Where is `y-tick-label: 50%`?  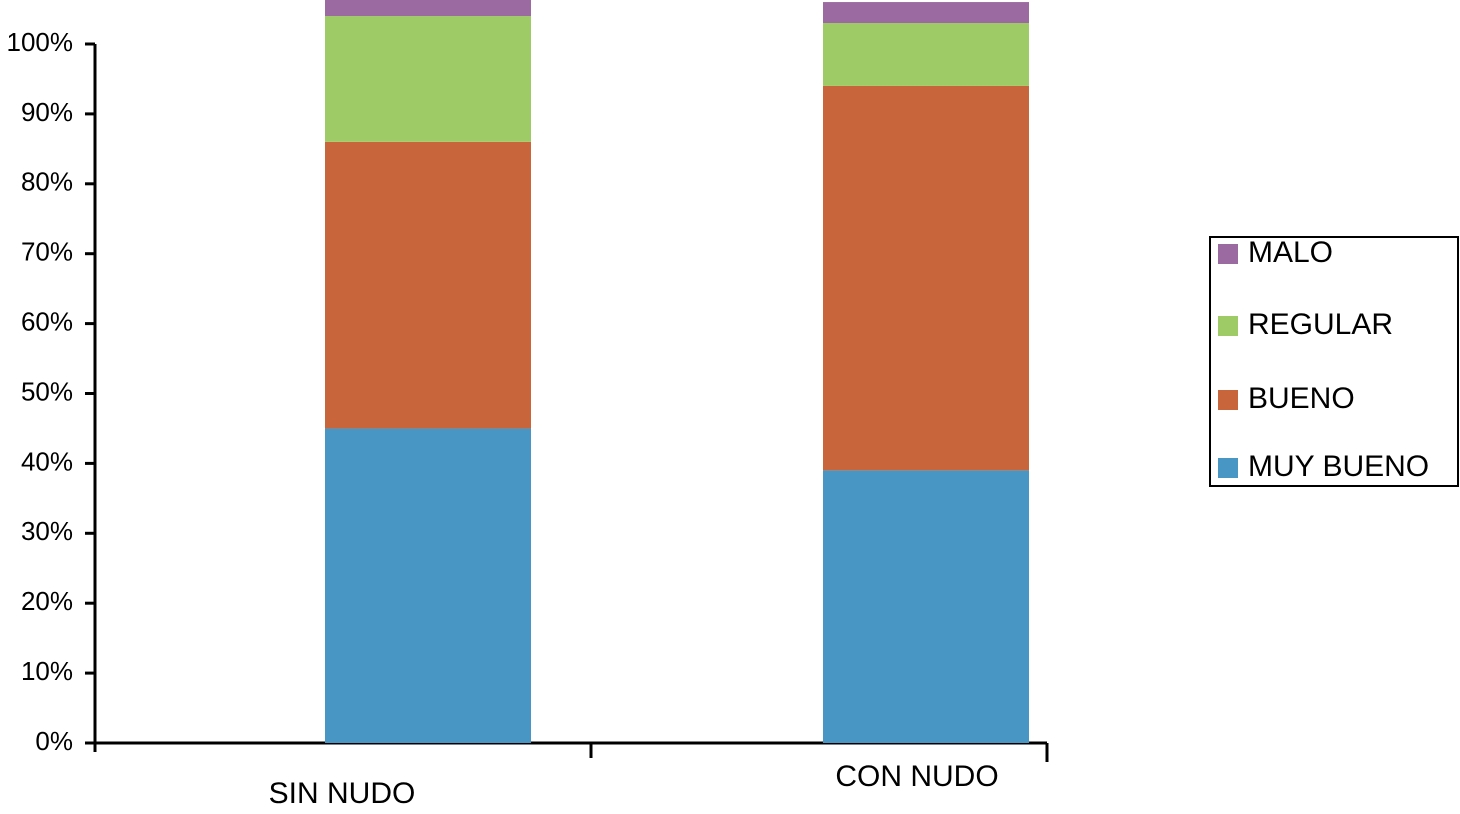
y-tick-label: 50% is located at coordinates (47, 391).